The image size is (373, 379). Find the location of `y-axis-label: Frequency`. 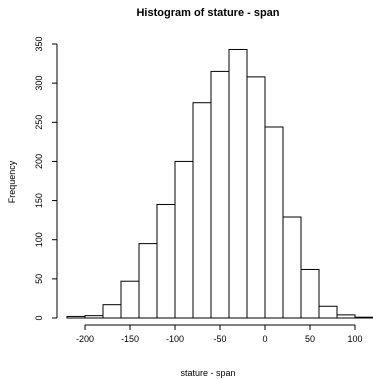

y-axis-label: Frequency is located at coordinates (12, 181).